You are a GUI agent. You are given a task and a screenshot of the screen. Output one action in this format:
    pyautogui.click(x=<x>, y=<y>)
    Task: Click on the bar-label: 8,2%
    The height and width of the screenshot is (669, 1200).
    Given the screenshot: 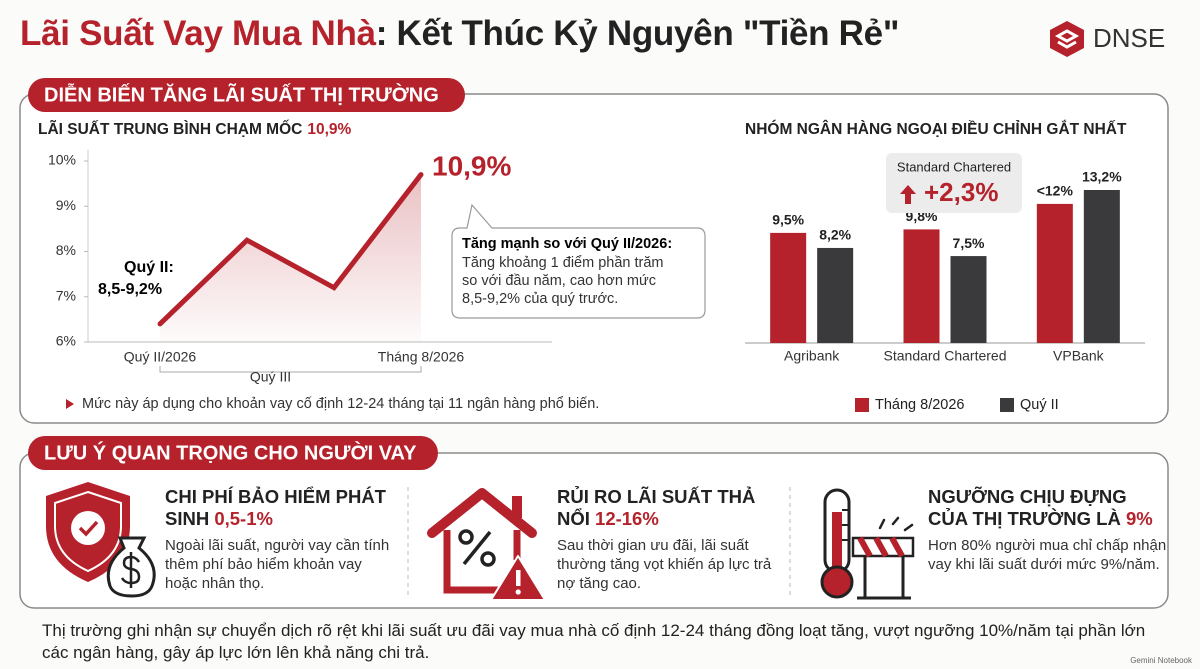 What is the action you would take?
    pyautogui.click(x=835, y=235)
    